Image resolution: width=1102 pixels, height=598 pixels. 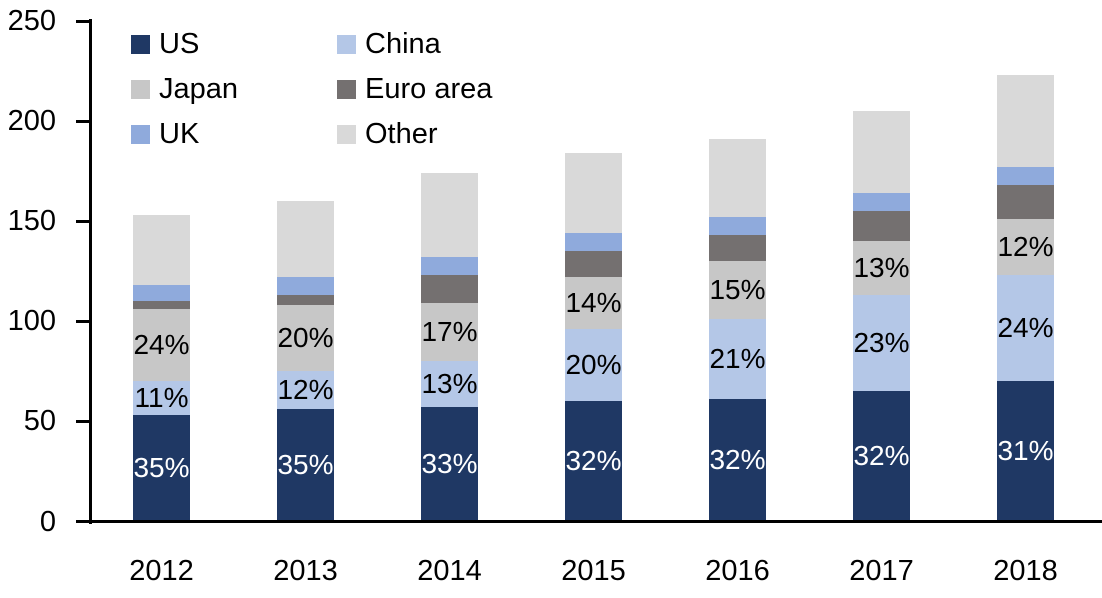 I want to click on y-tick-label: 200, so click(x=31, y=121).